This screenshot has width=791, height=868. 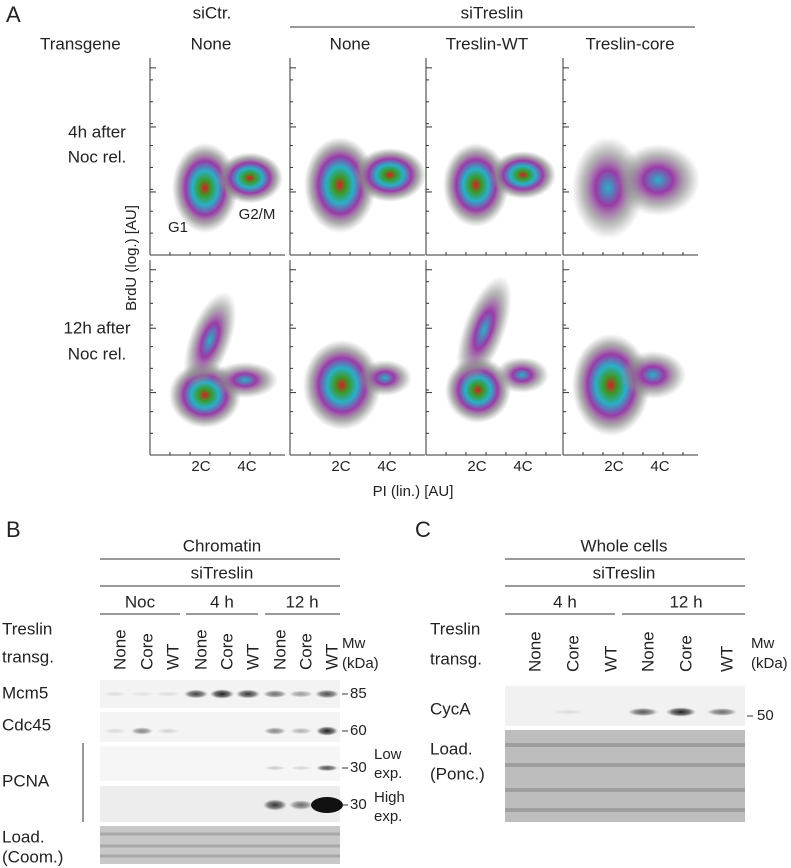 What do you see at coordinates (353, 643) in the screenshot?
I see `mw-label: Mw` at bounding box center [353, 643].